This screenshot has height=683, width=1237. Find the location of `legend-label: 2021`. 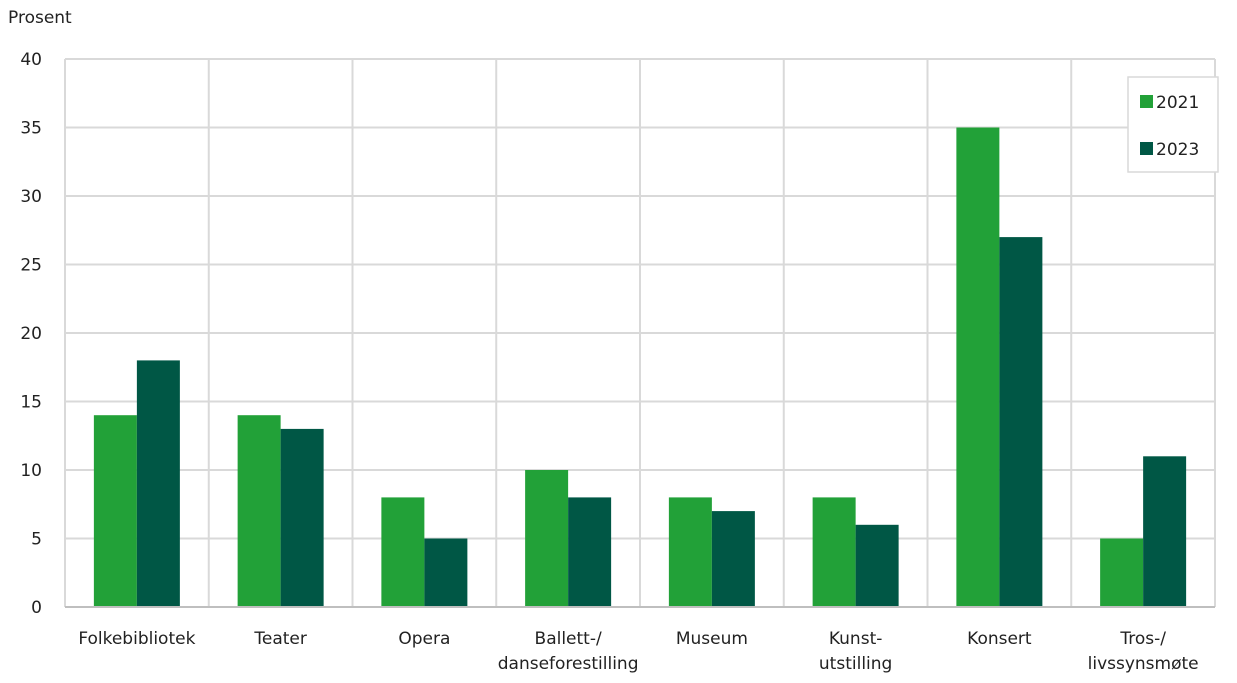

legend-label: 2021 is located at coordinates (1177, 103).